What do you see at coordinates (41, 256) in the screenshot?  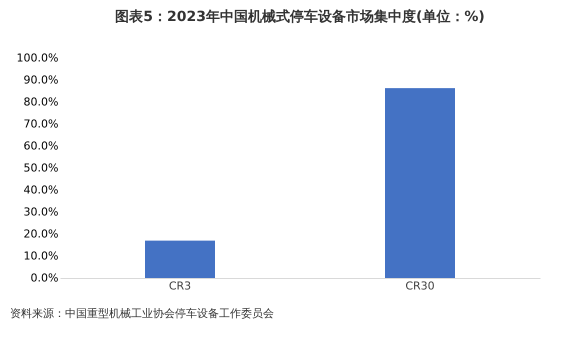 I see `y-tick-label: 10.0%` at bounding box center [41, 256].